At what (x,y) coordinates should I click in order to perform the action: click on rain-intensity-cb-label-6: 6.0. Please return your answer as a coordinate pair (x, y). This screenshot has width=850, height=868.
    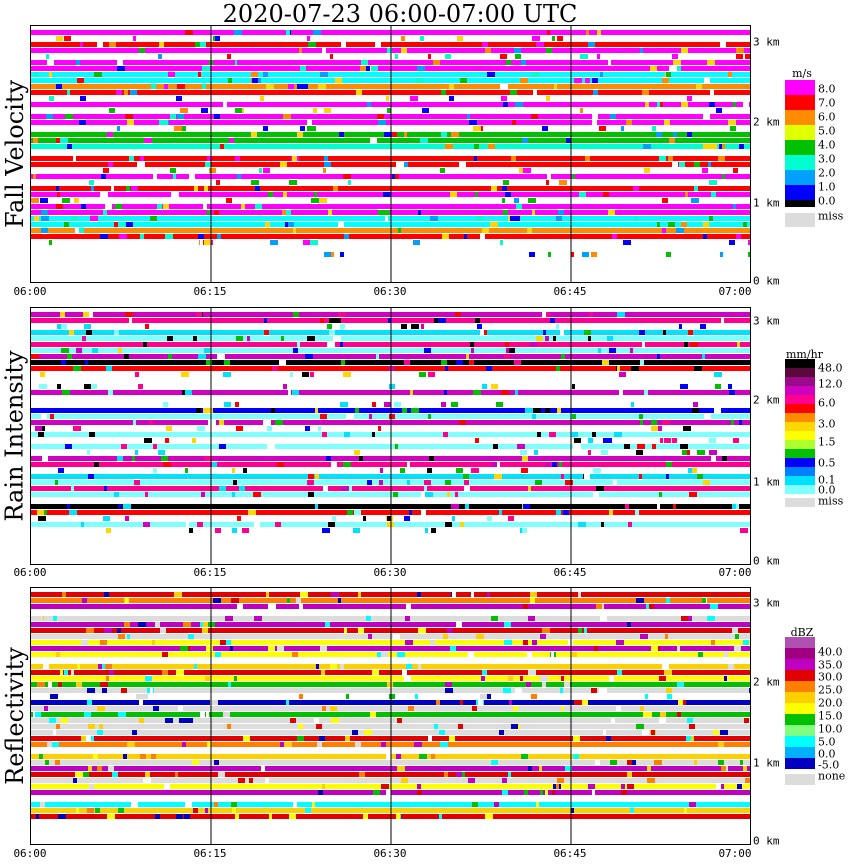
    Looking at the image, I should click on (827, 403).